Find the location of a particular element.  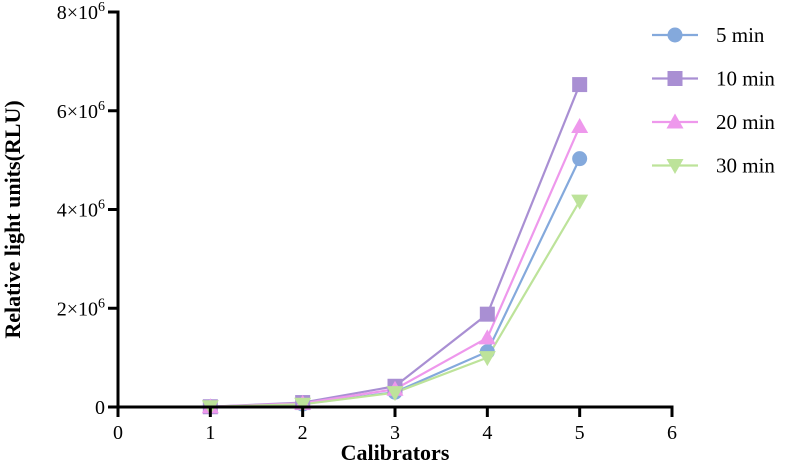

x-tick-label: 0 is located at coordinates (118, 433).